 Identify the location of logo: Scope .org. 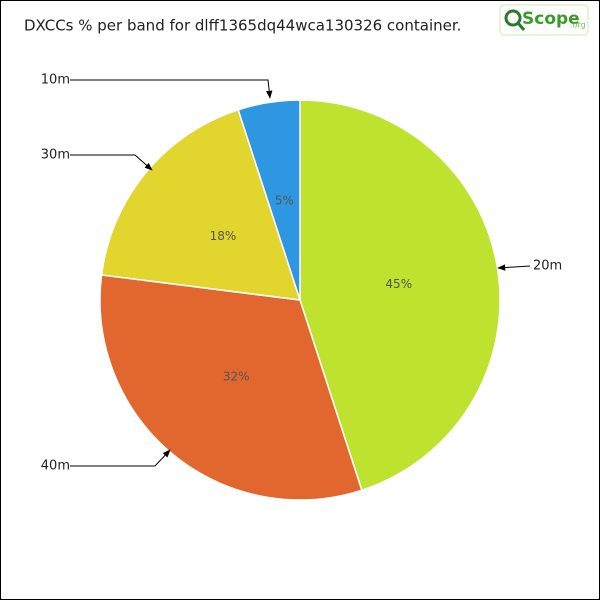
(544, 20).